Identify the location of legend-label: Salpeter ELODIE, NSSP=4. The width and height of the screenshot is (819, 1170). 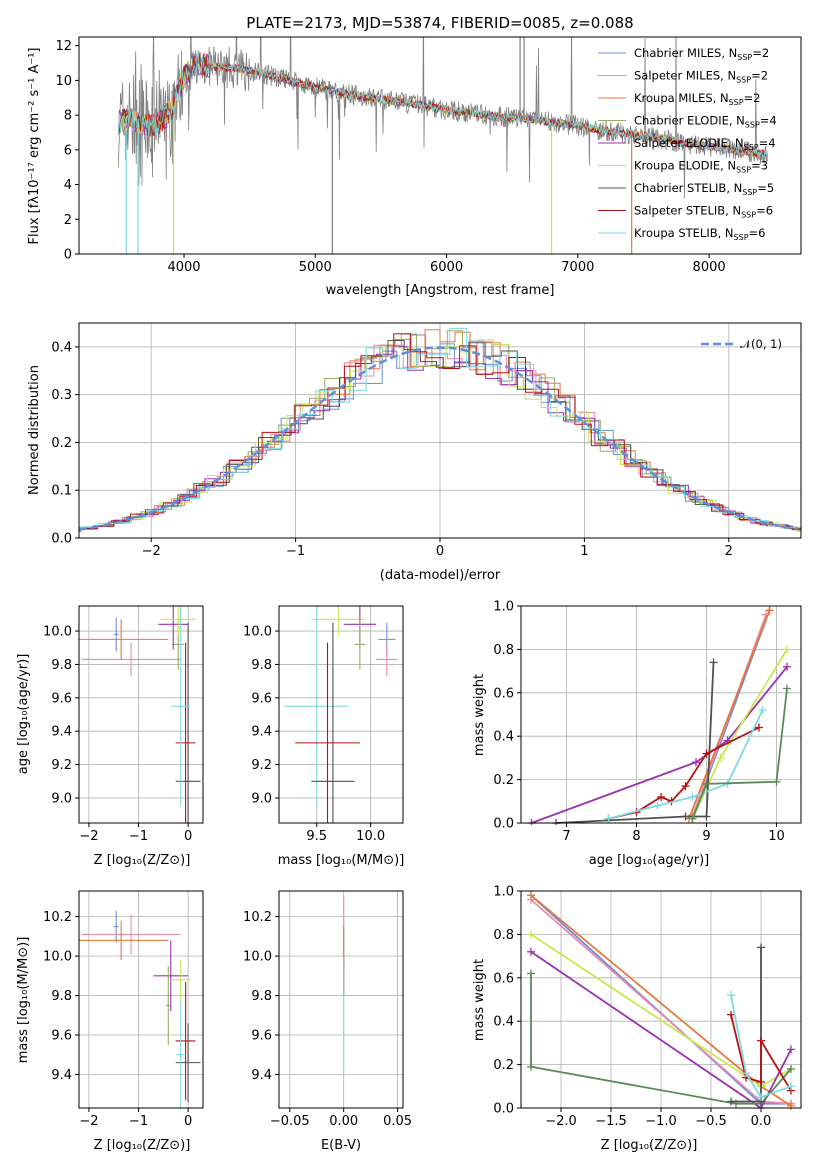
(705, 144).